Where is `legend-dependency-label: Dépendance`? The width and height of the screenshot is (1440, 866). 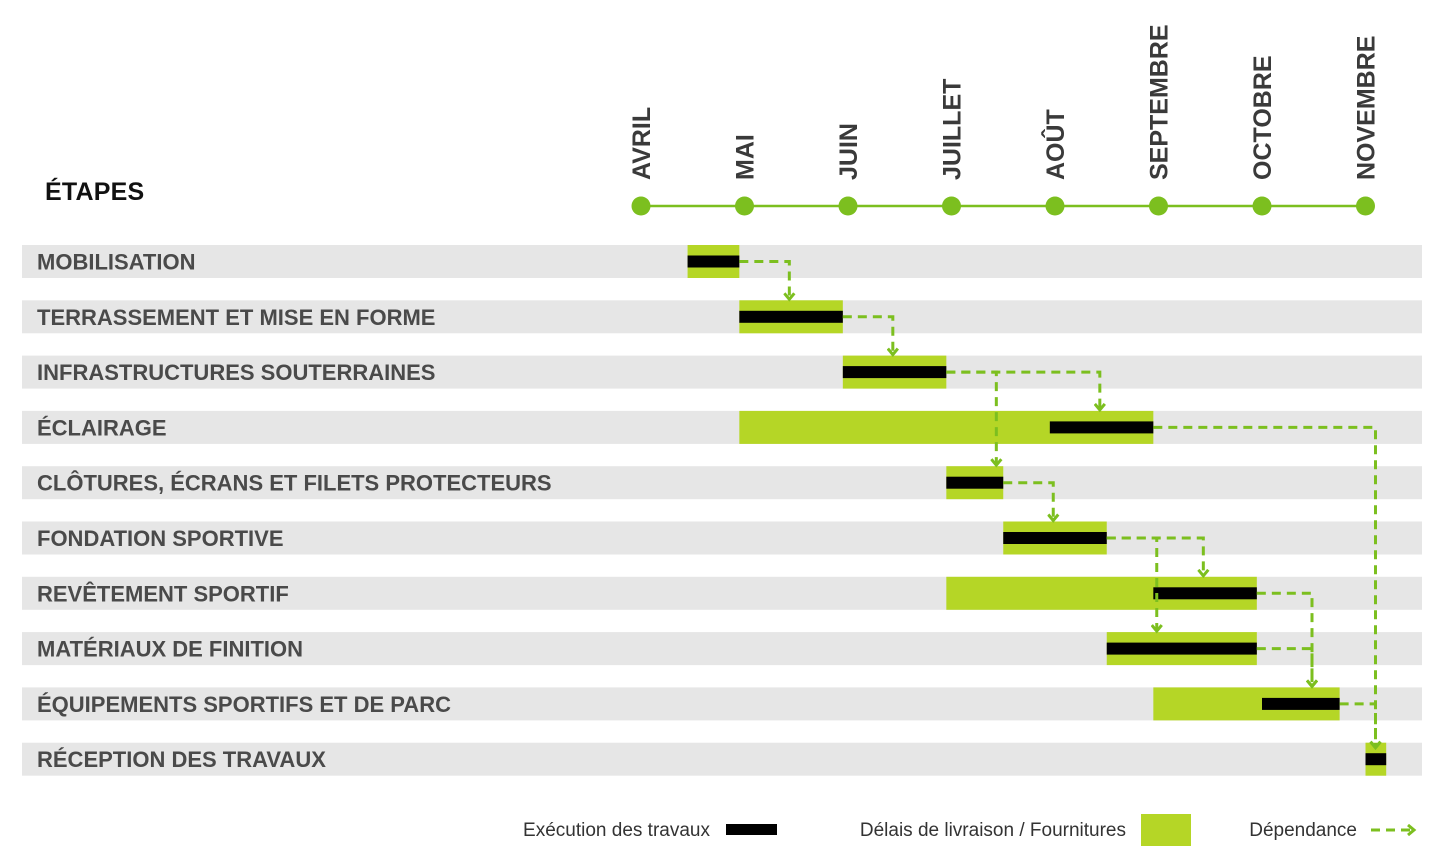
legend-dependency-label: Dépendance is located at coordinates (1303, 830).